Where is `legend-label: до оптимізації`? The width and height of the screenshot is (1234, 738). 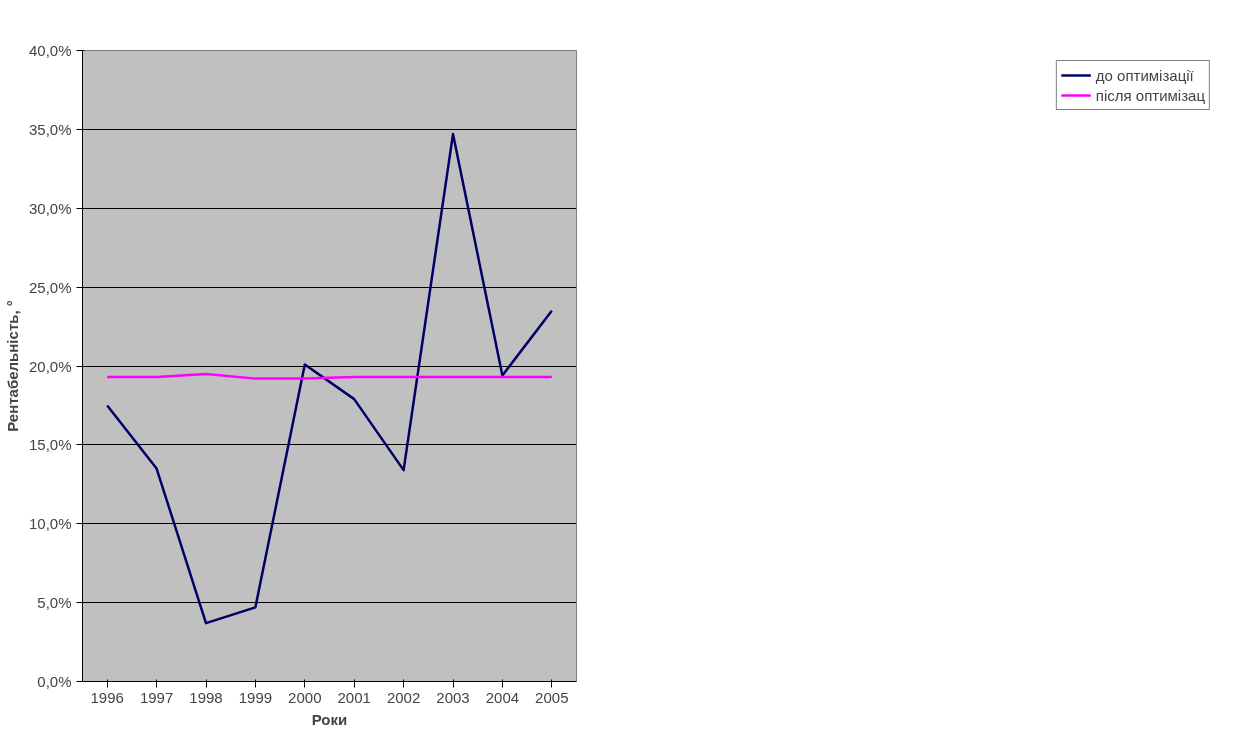 legend-label: до оптимізації is located at coordinates (1144, 75).